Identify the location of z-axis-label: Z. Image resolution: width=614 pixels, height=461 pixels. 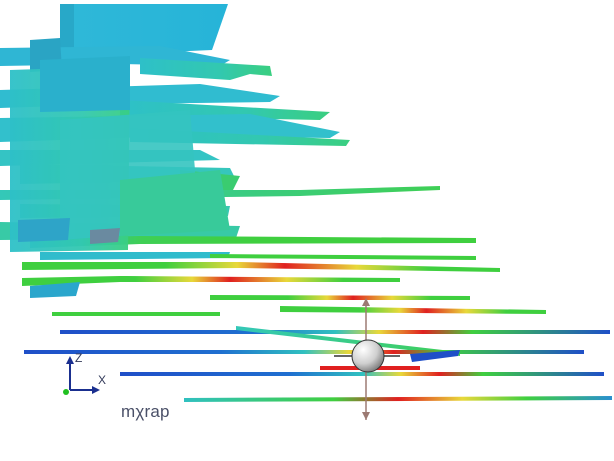
(79, 358).